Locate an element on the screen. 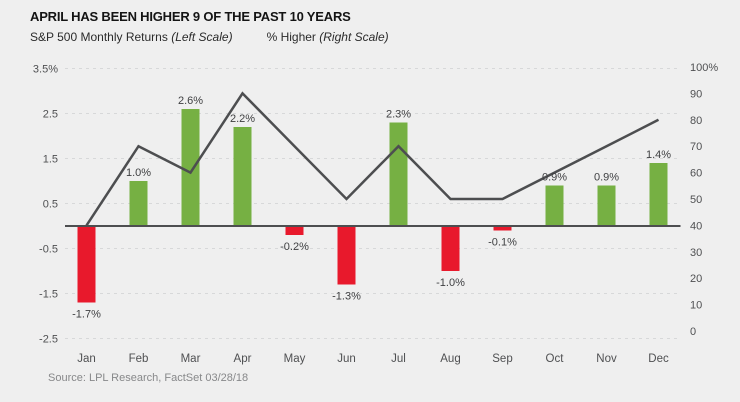 The width and height of the screenshot is (740, 402). left-axis-tick-label: -1.5 is located at coordinates (48, 295).